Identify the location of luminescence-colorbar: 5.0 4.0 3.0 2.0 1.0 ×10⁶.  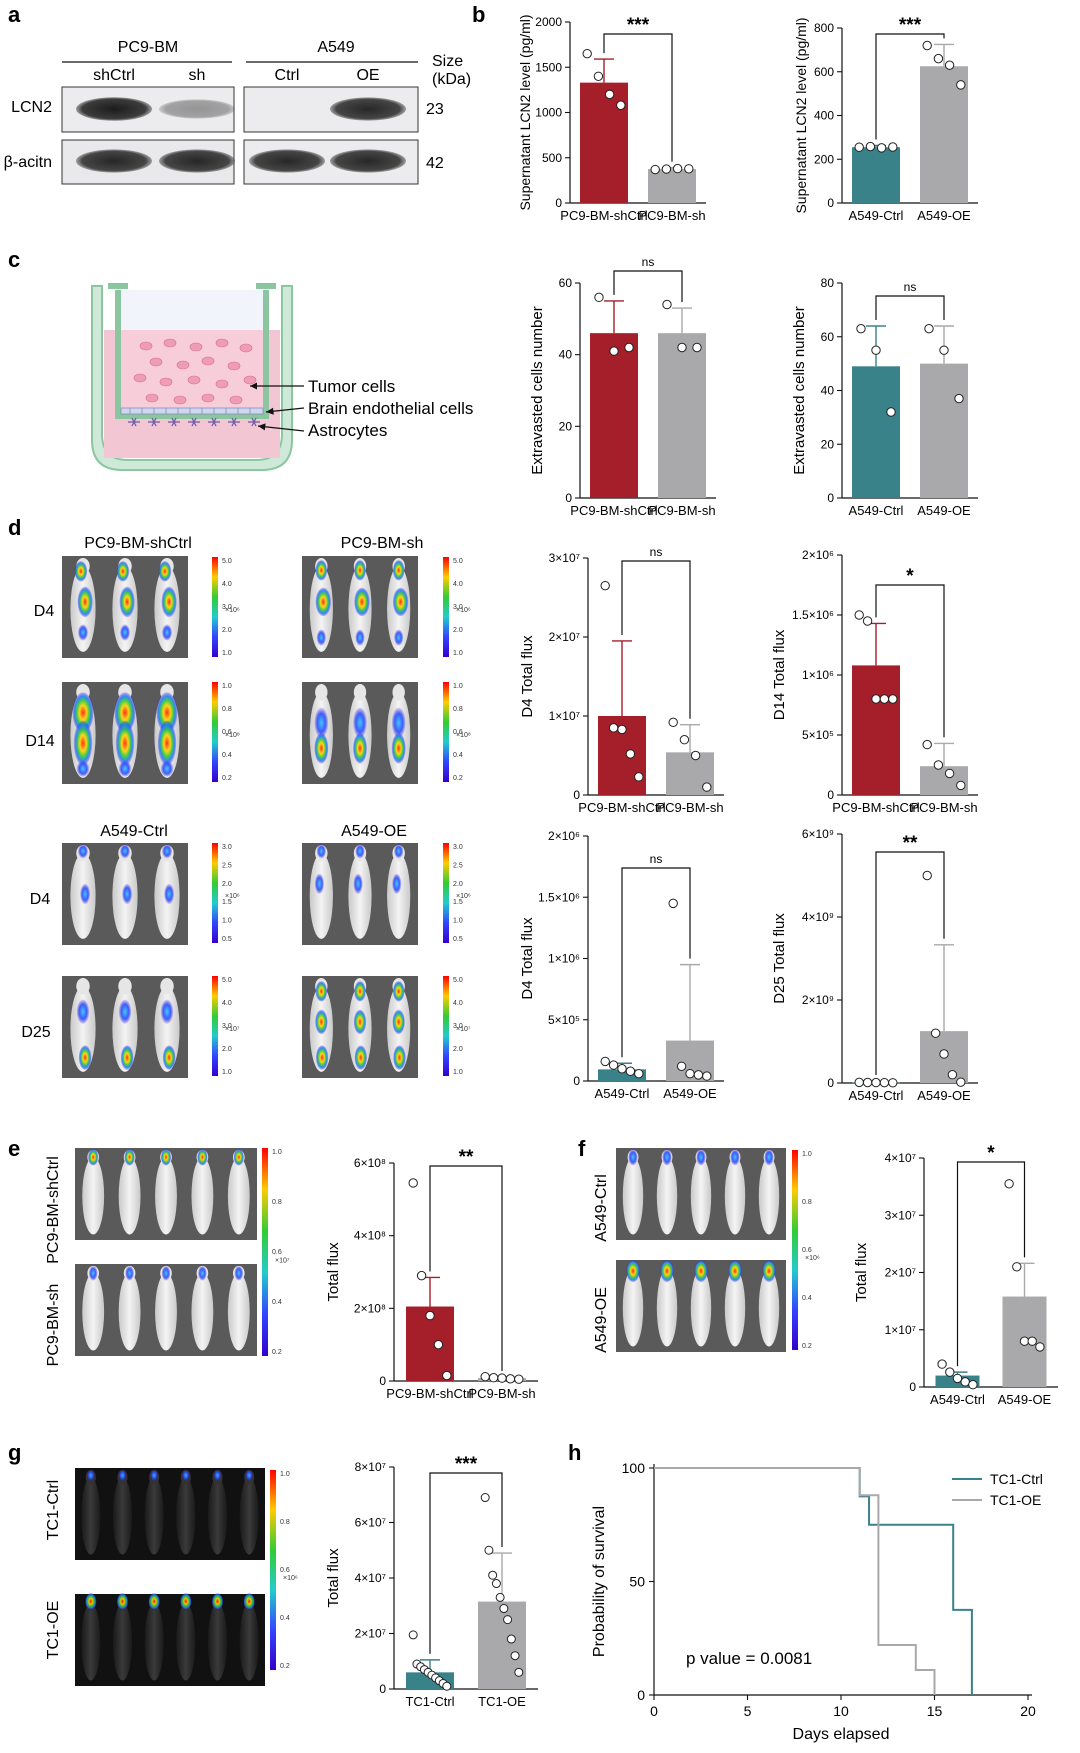
(457, 607).